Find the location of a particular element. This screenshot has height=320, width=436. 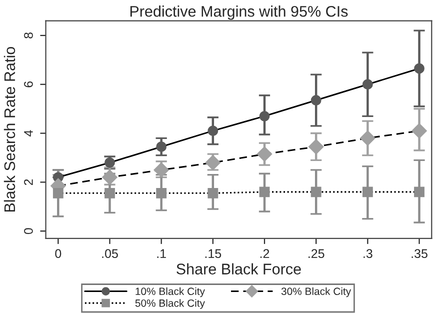

chart-title: Predictive Margins with 95% CIs is located at coordinates (239, 13).